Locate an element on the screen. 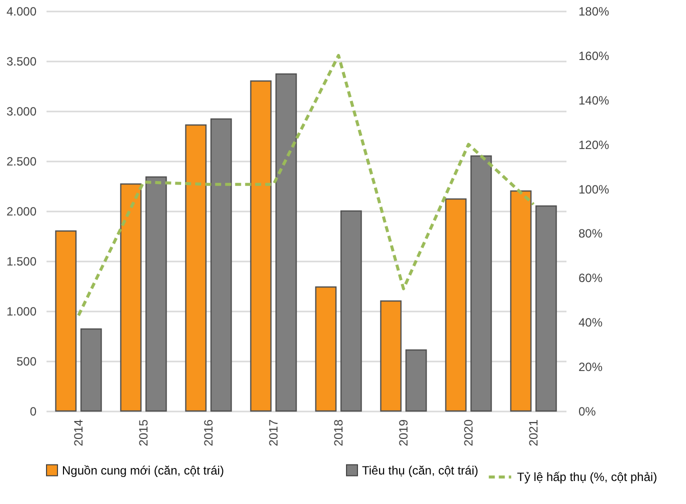  y-tick-label: 2.000 is located at coordinates (21, 211).